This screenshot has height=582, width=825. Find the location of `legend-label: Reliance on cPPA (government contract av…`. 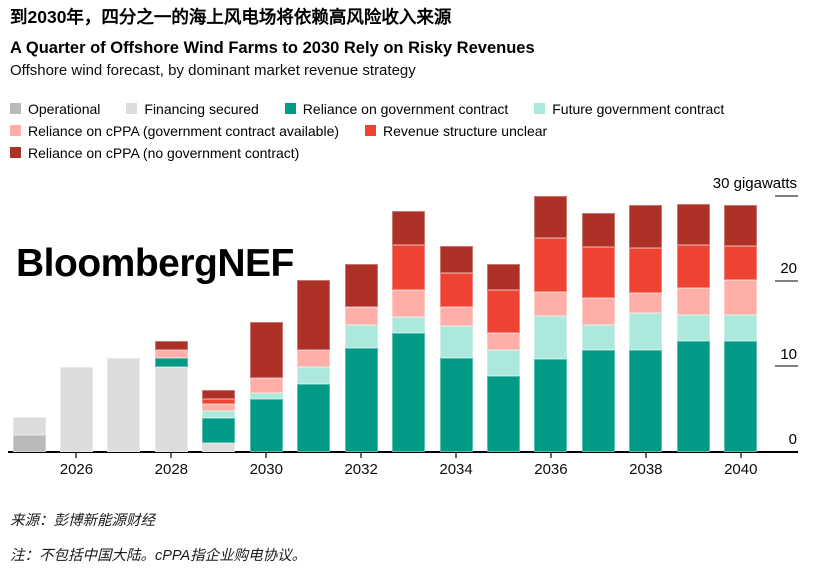

legend-label: Reliance on cPPA (government contract av… is located at coordinates (184, 130).